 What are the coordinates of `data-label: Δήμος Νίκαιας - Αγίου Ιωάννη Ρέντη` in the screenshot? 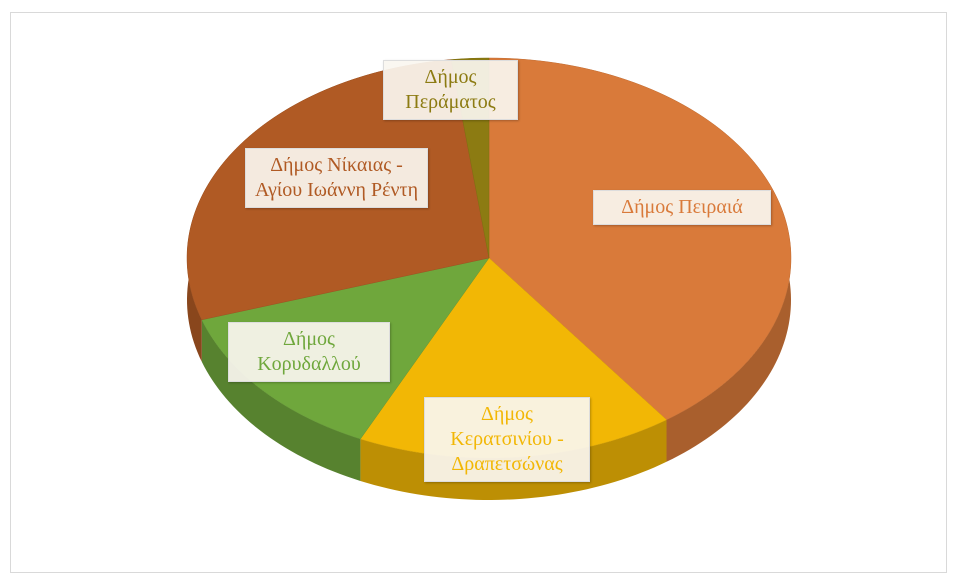 It's located at (336, 178).